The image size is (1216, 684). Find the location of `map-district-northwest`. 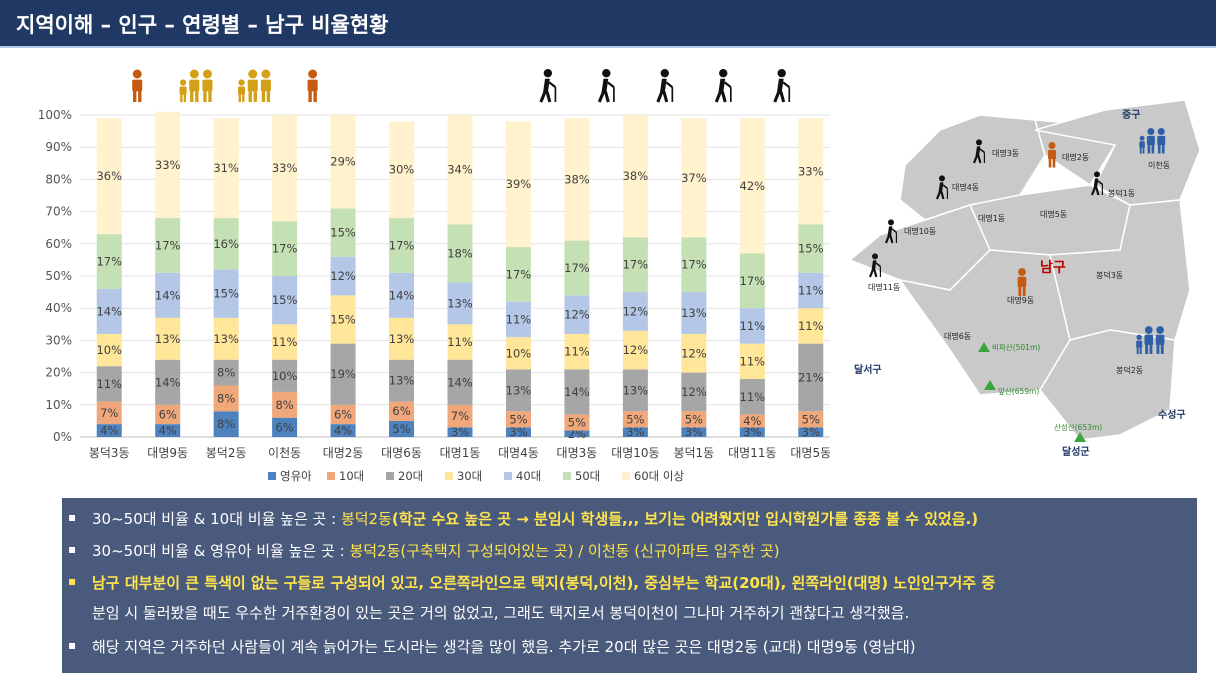

map-district-northwest is located at coordinates (972, 167).